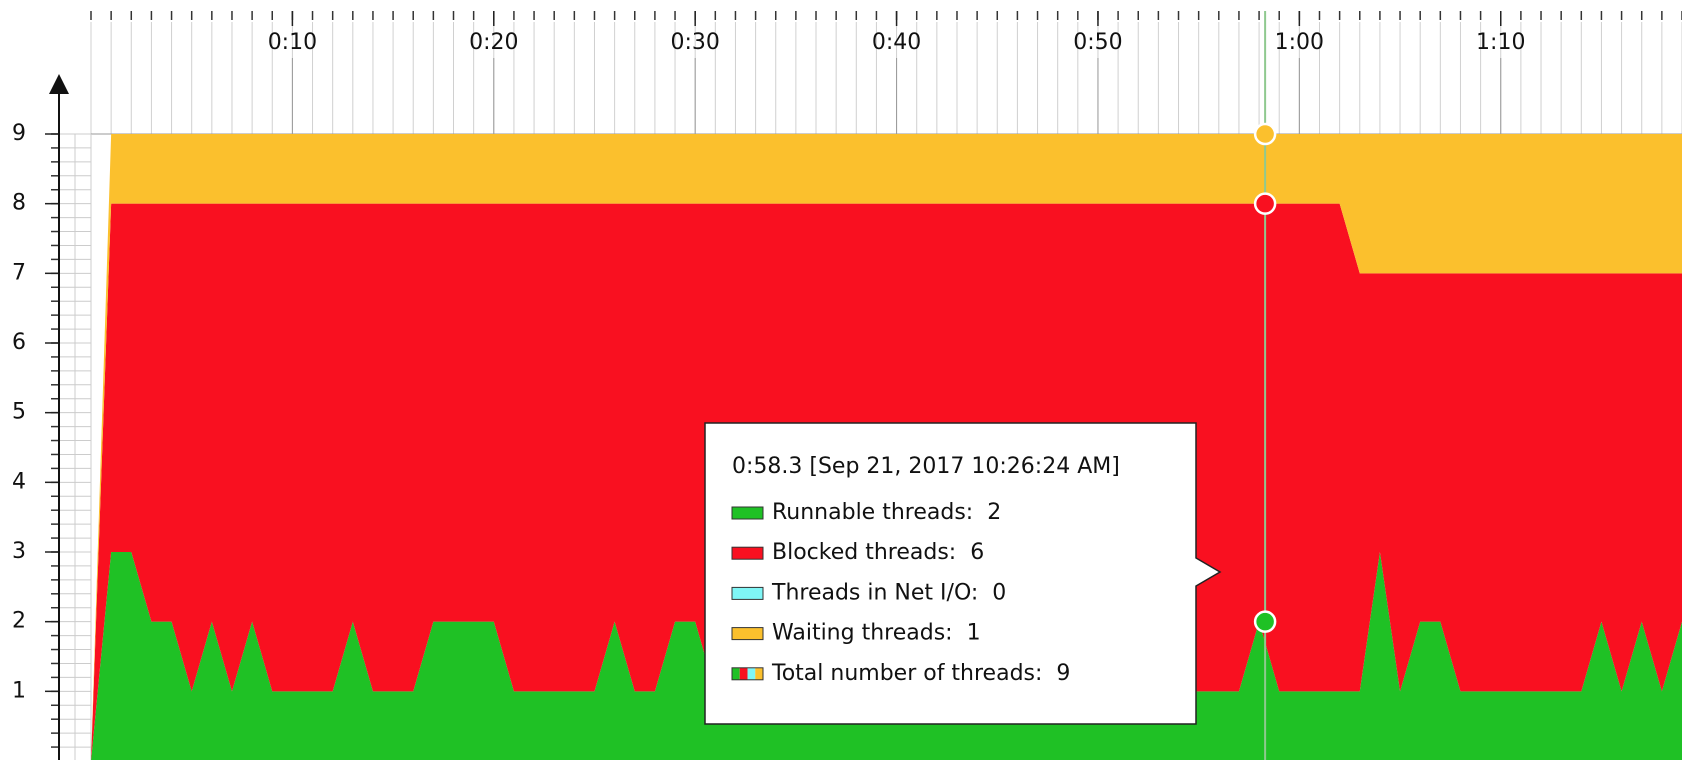 The width and height of the screenshot is (1682, 760). What do you see at coordinates (19, 412) in the screenshot?
I see `y-tick-label: 5` at bounding box center [19, 412].